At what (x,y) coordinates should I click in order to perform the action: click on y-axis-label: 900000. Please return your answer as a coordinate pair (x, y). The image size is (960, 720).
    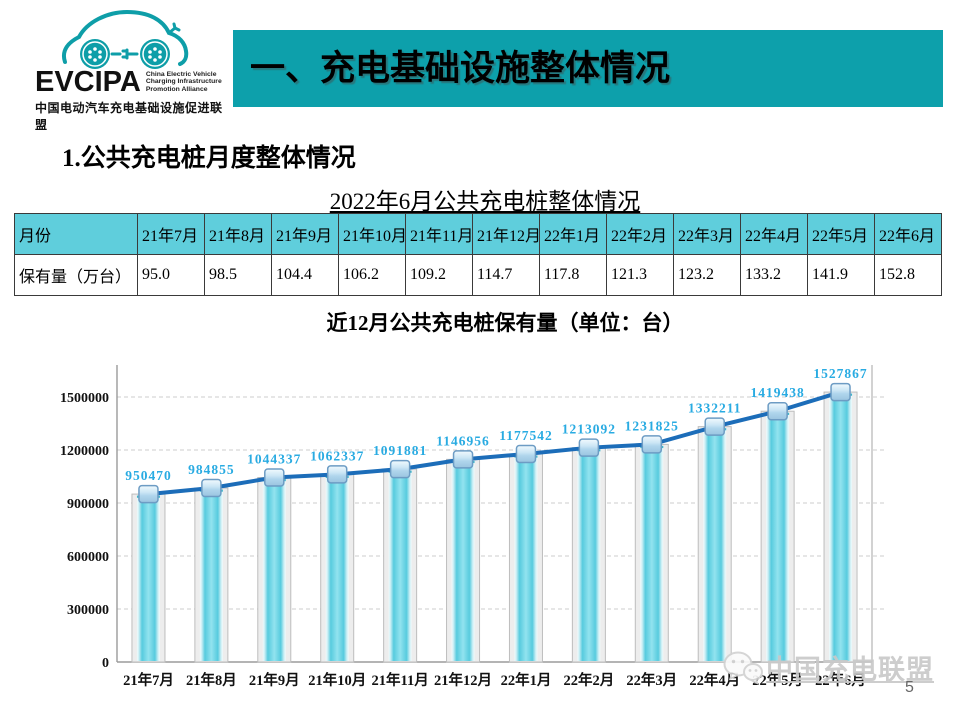
    Looking at the image, I should click on (88, 504).